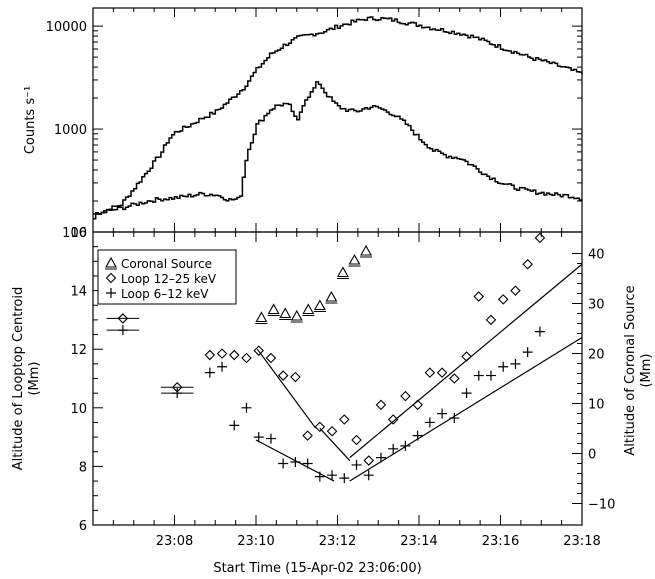  I want to click on top-y-axis-title: Counts s⁻¹, so click(30, 120).